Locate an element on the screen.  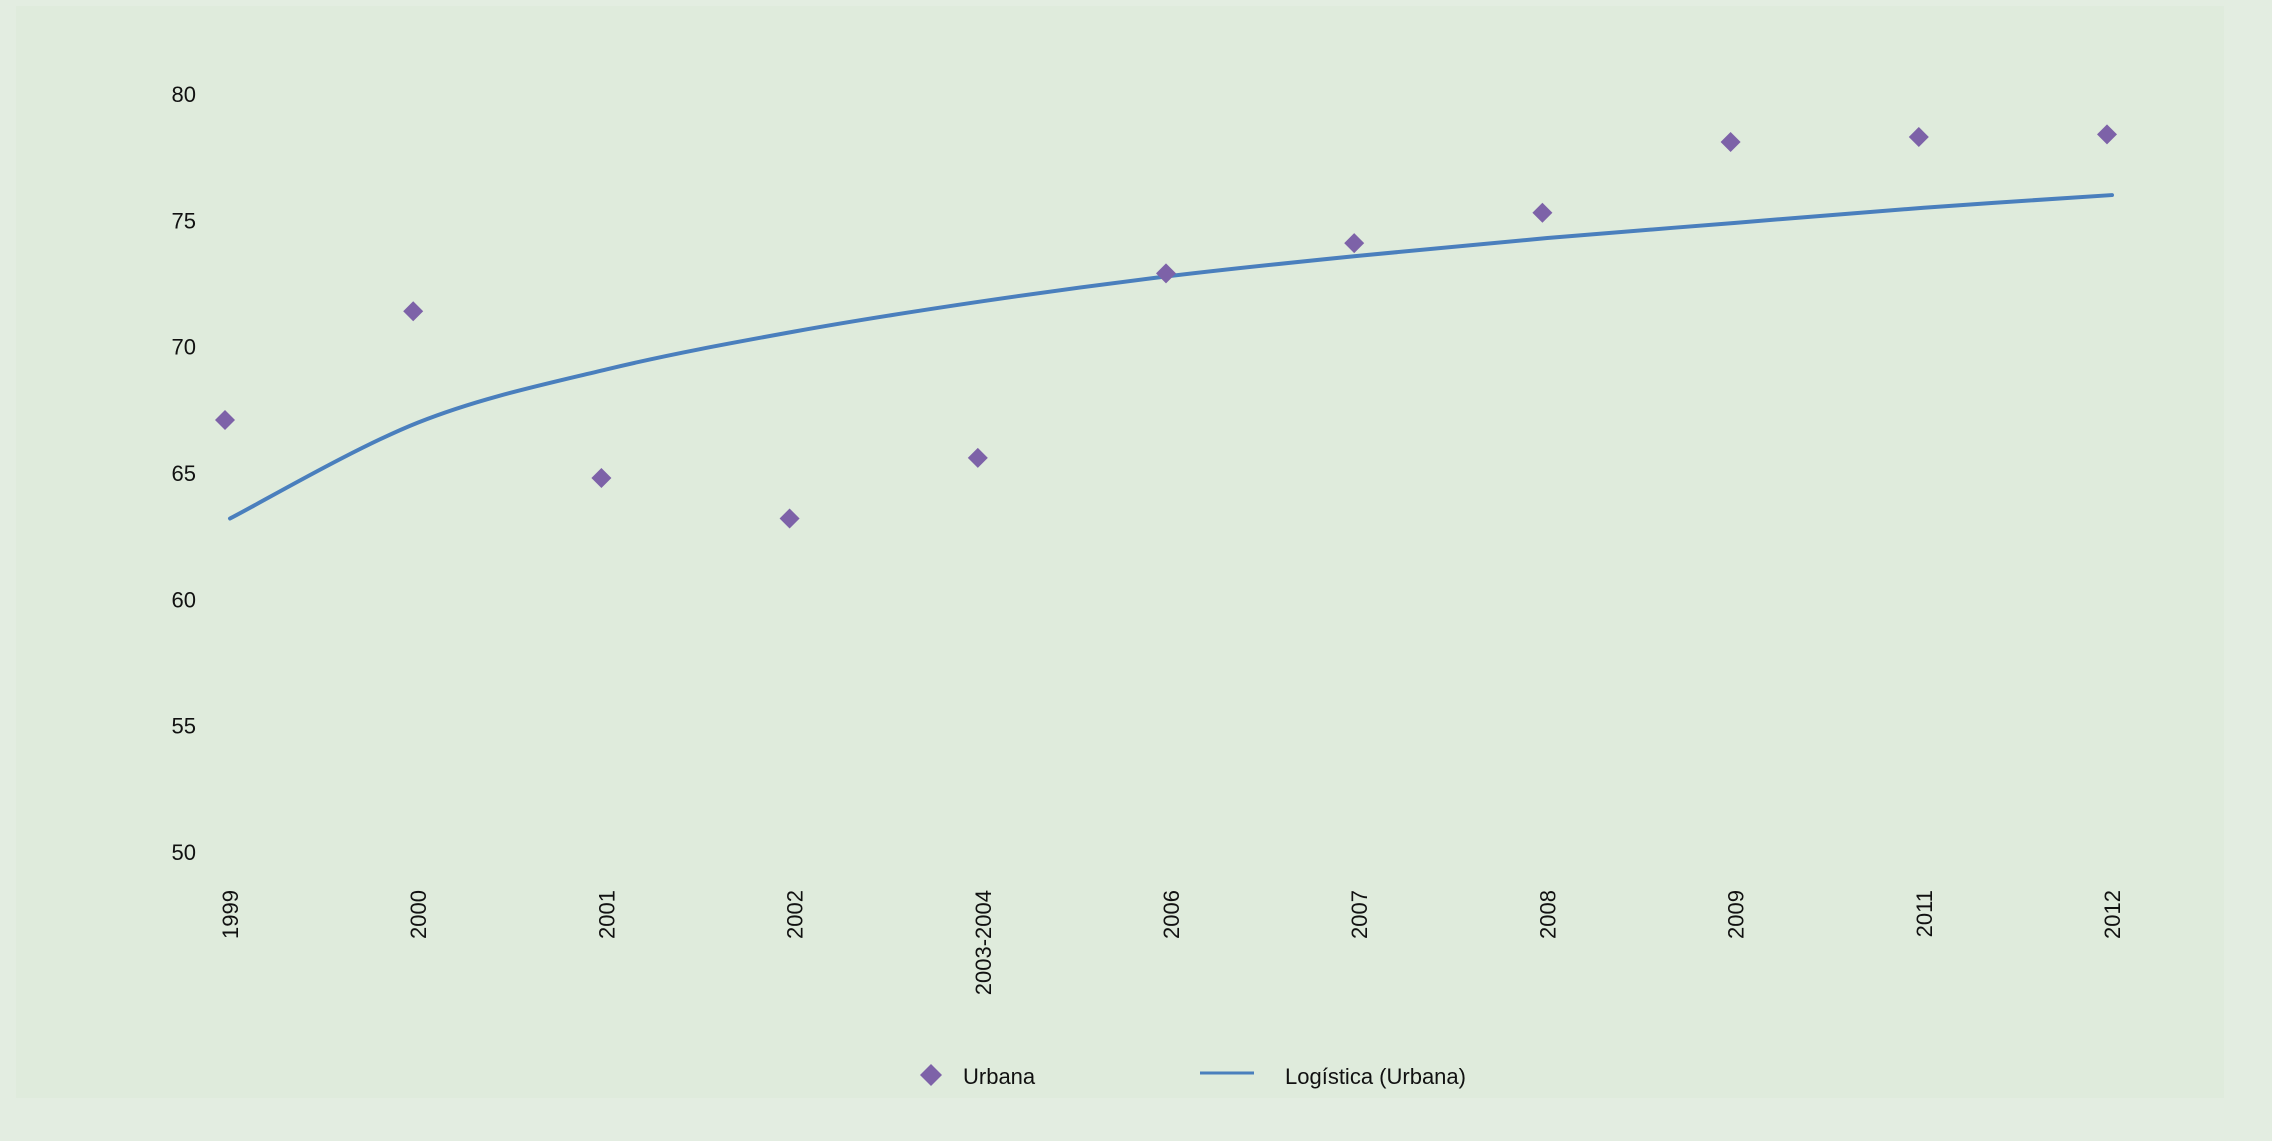
y-tick-label: 80 is located at coordinates (184, 94).